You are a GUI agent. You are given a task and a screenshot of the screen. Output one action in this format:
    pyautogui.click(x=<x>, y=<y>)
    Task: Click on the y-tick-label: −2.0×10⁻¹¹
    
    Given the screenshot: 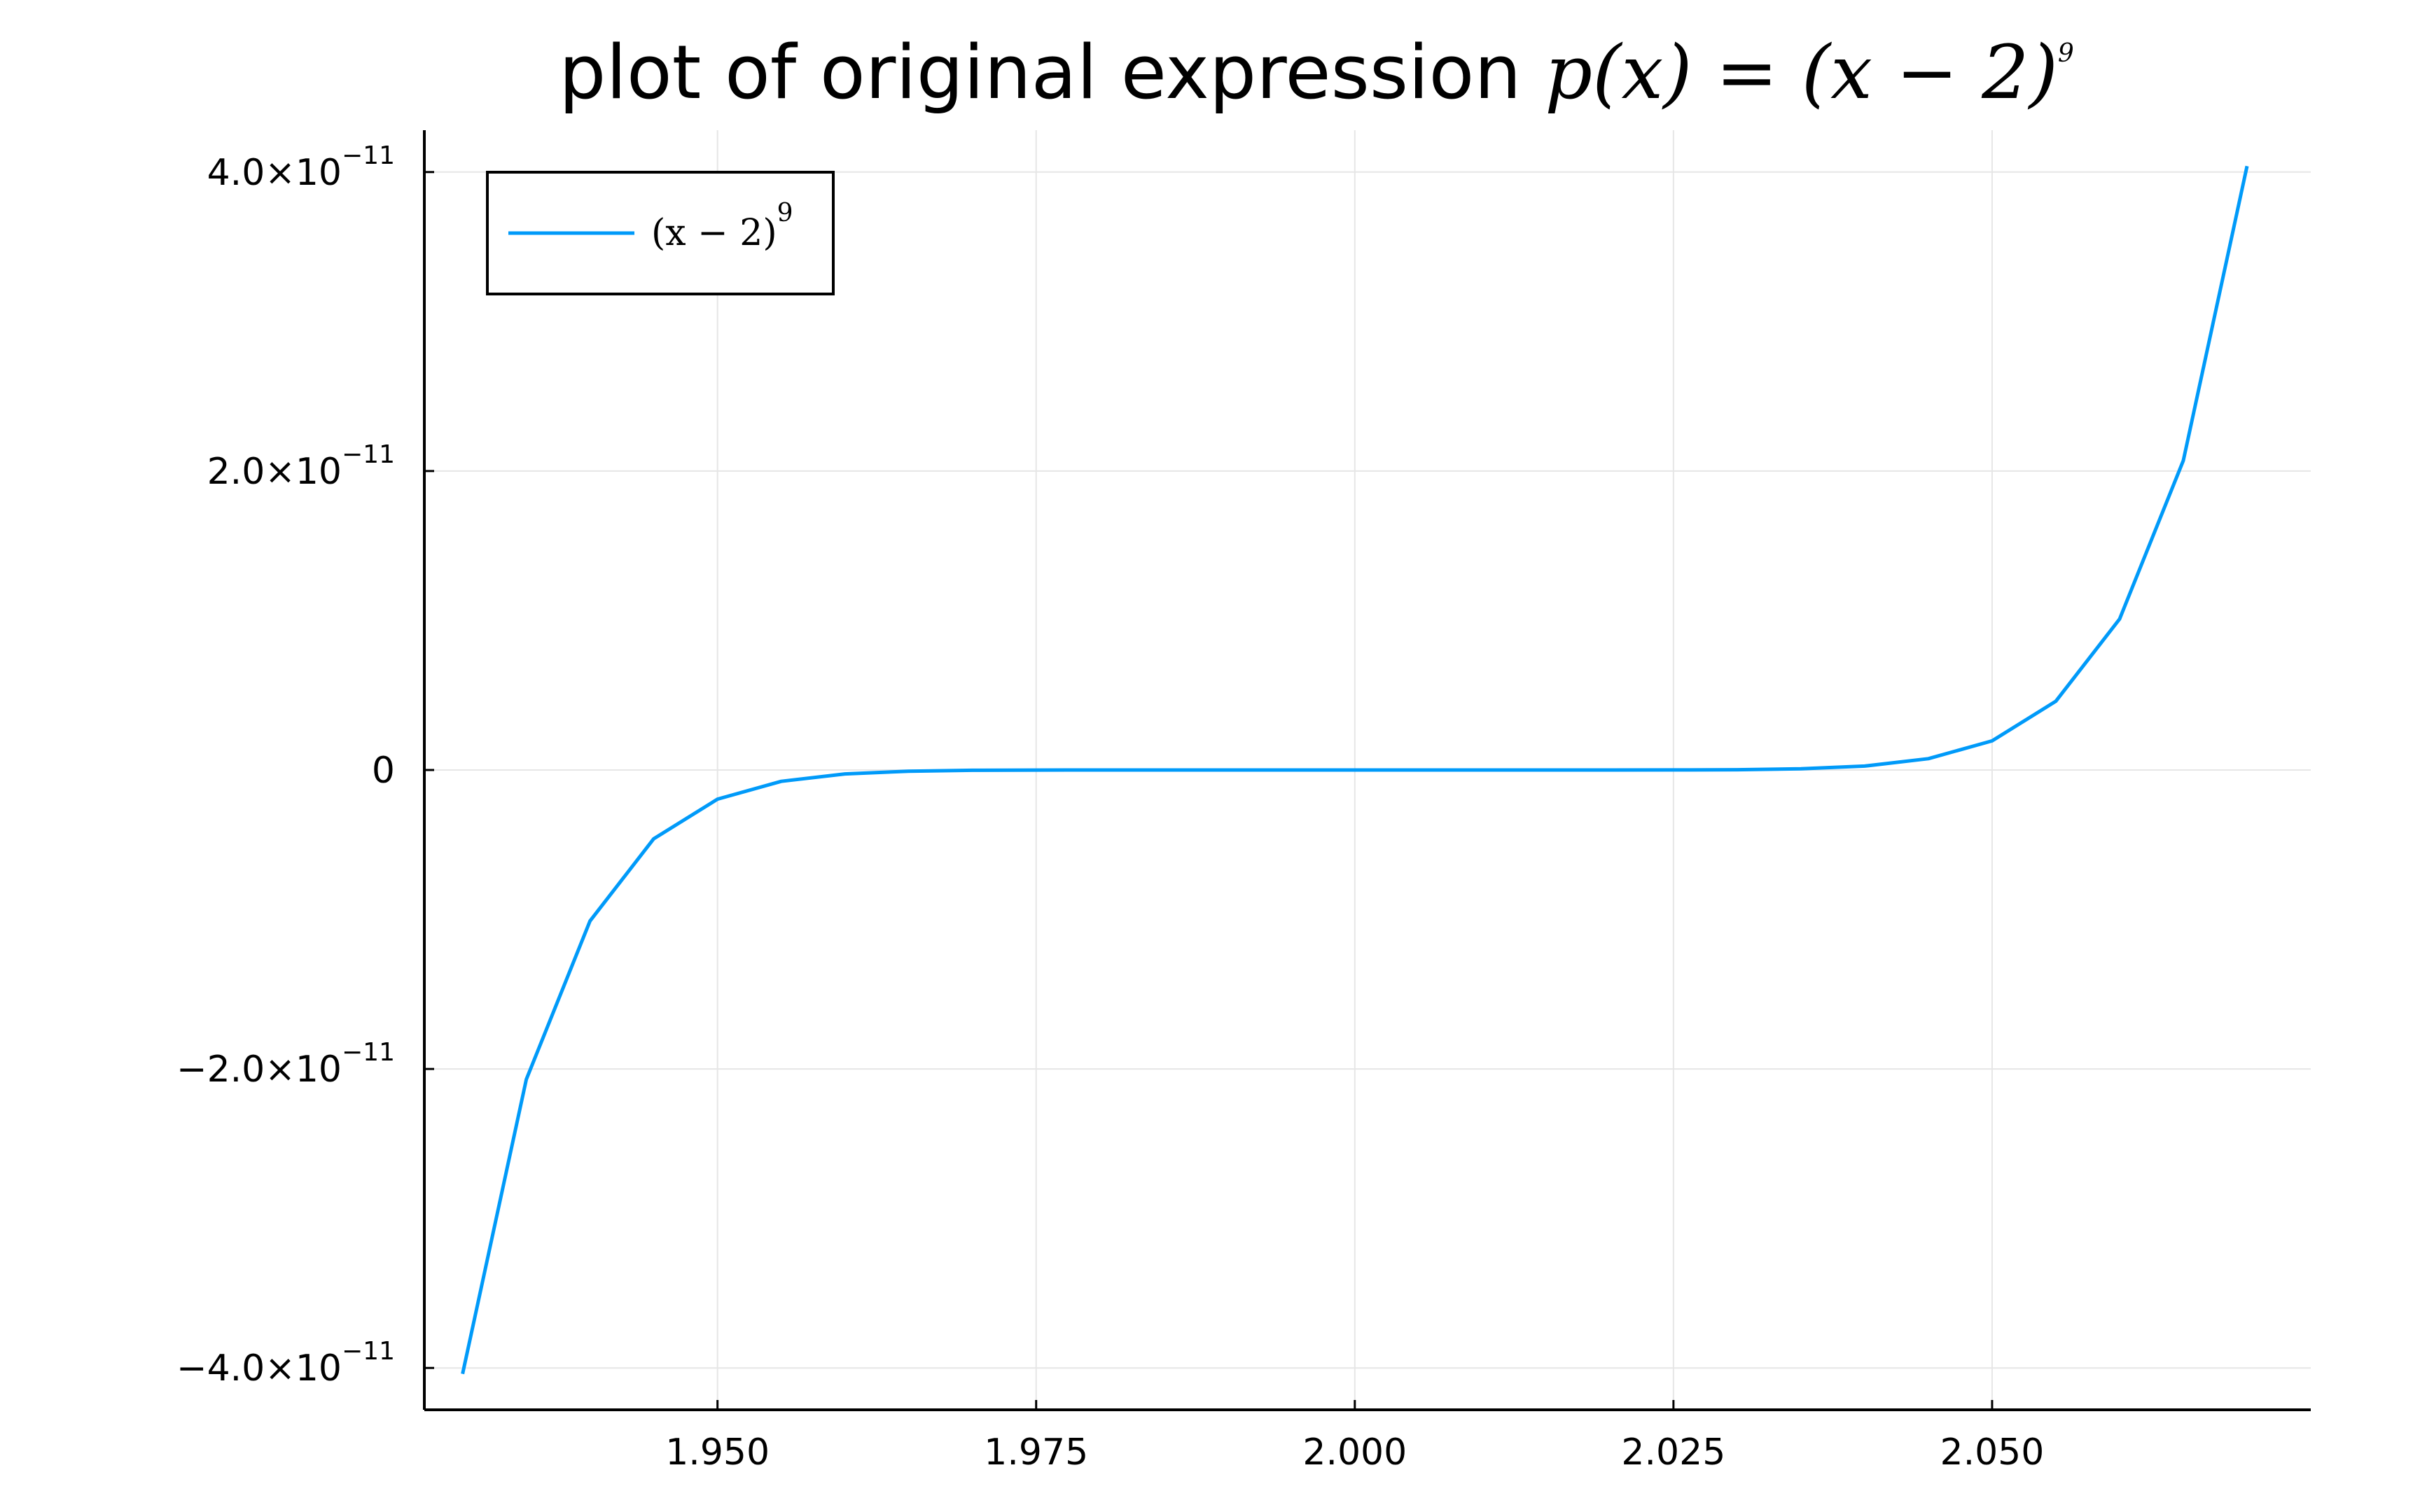 What is the action you would take?
    pyautogui.click(x=285, y=1064)
    